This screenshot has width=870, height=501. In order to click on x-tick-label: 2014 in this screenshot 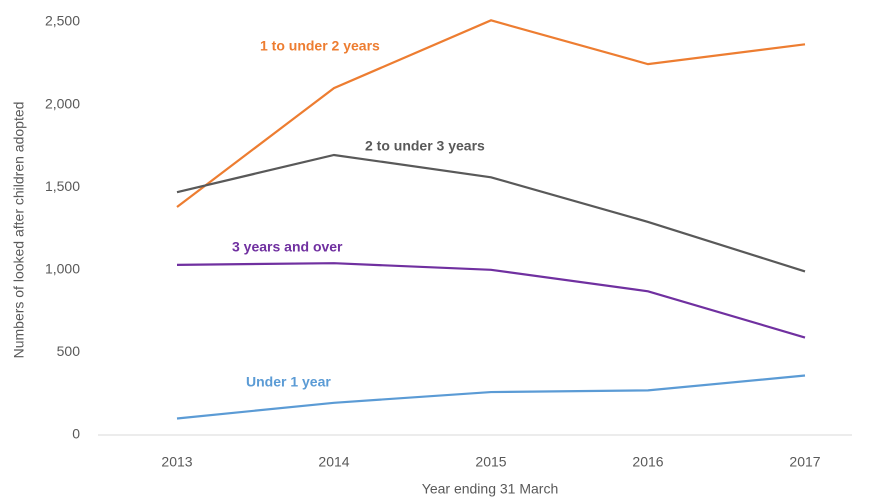, I will do `click(333, 462)`.